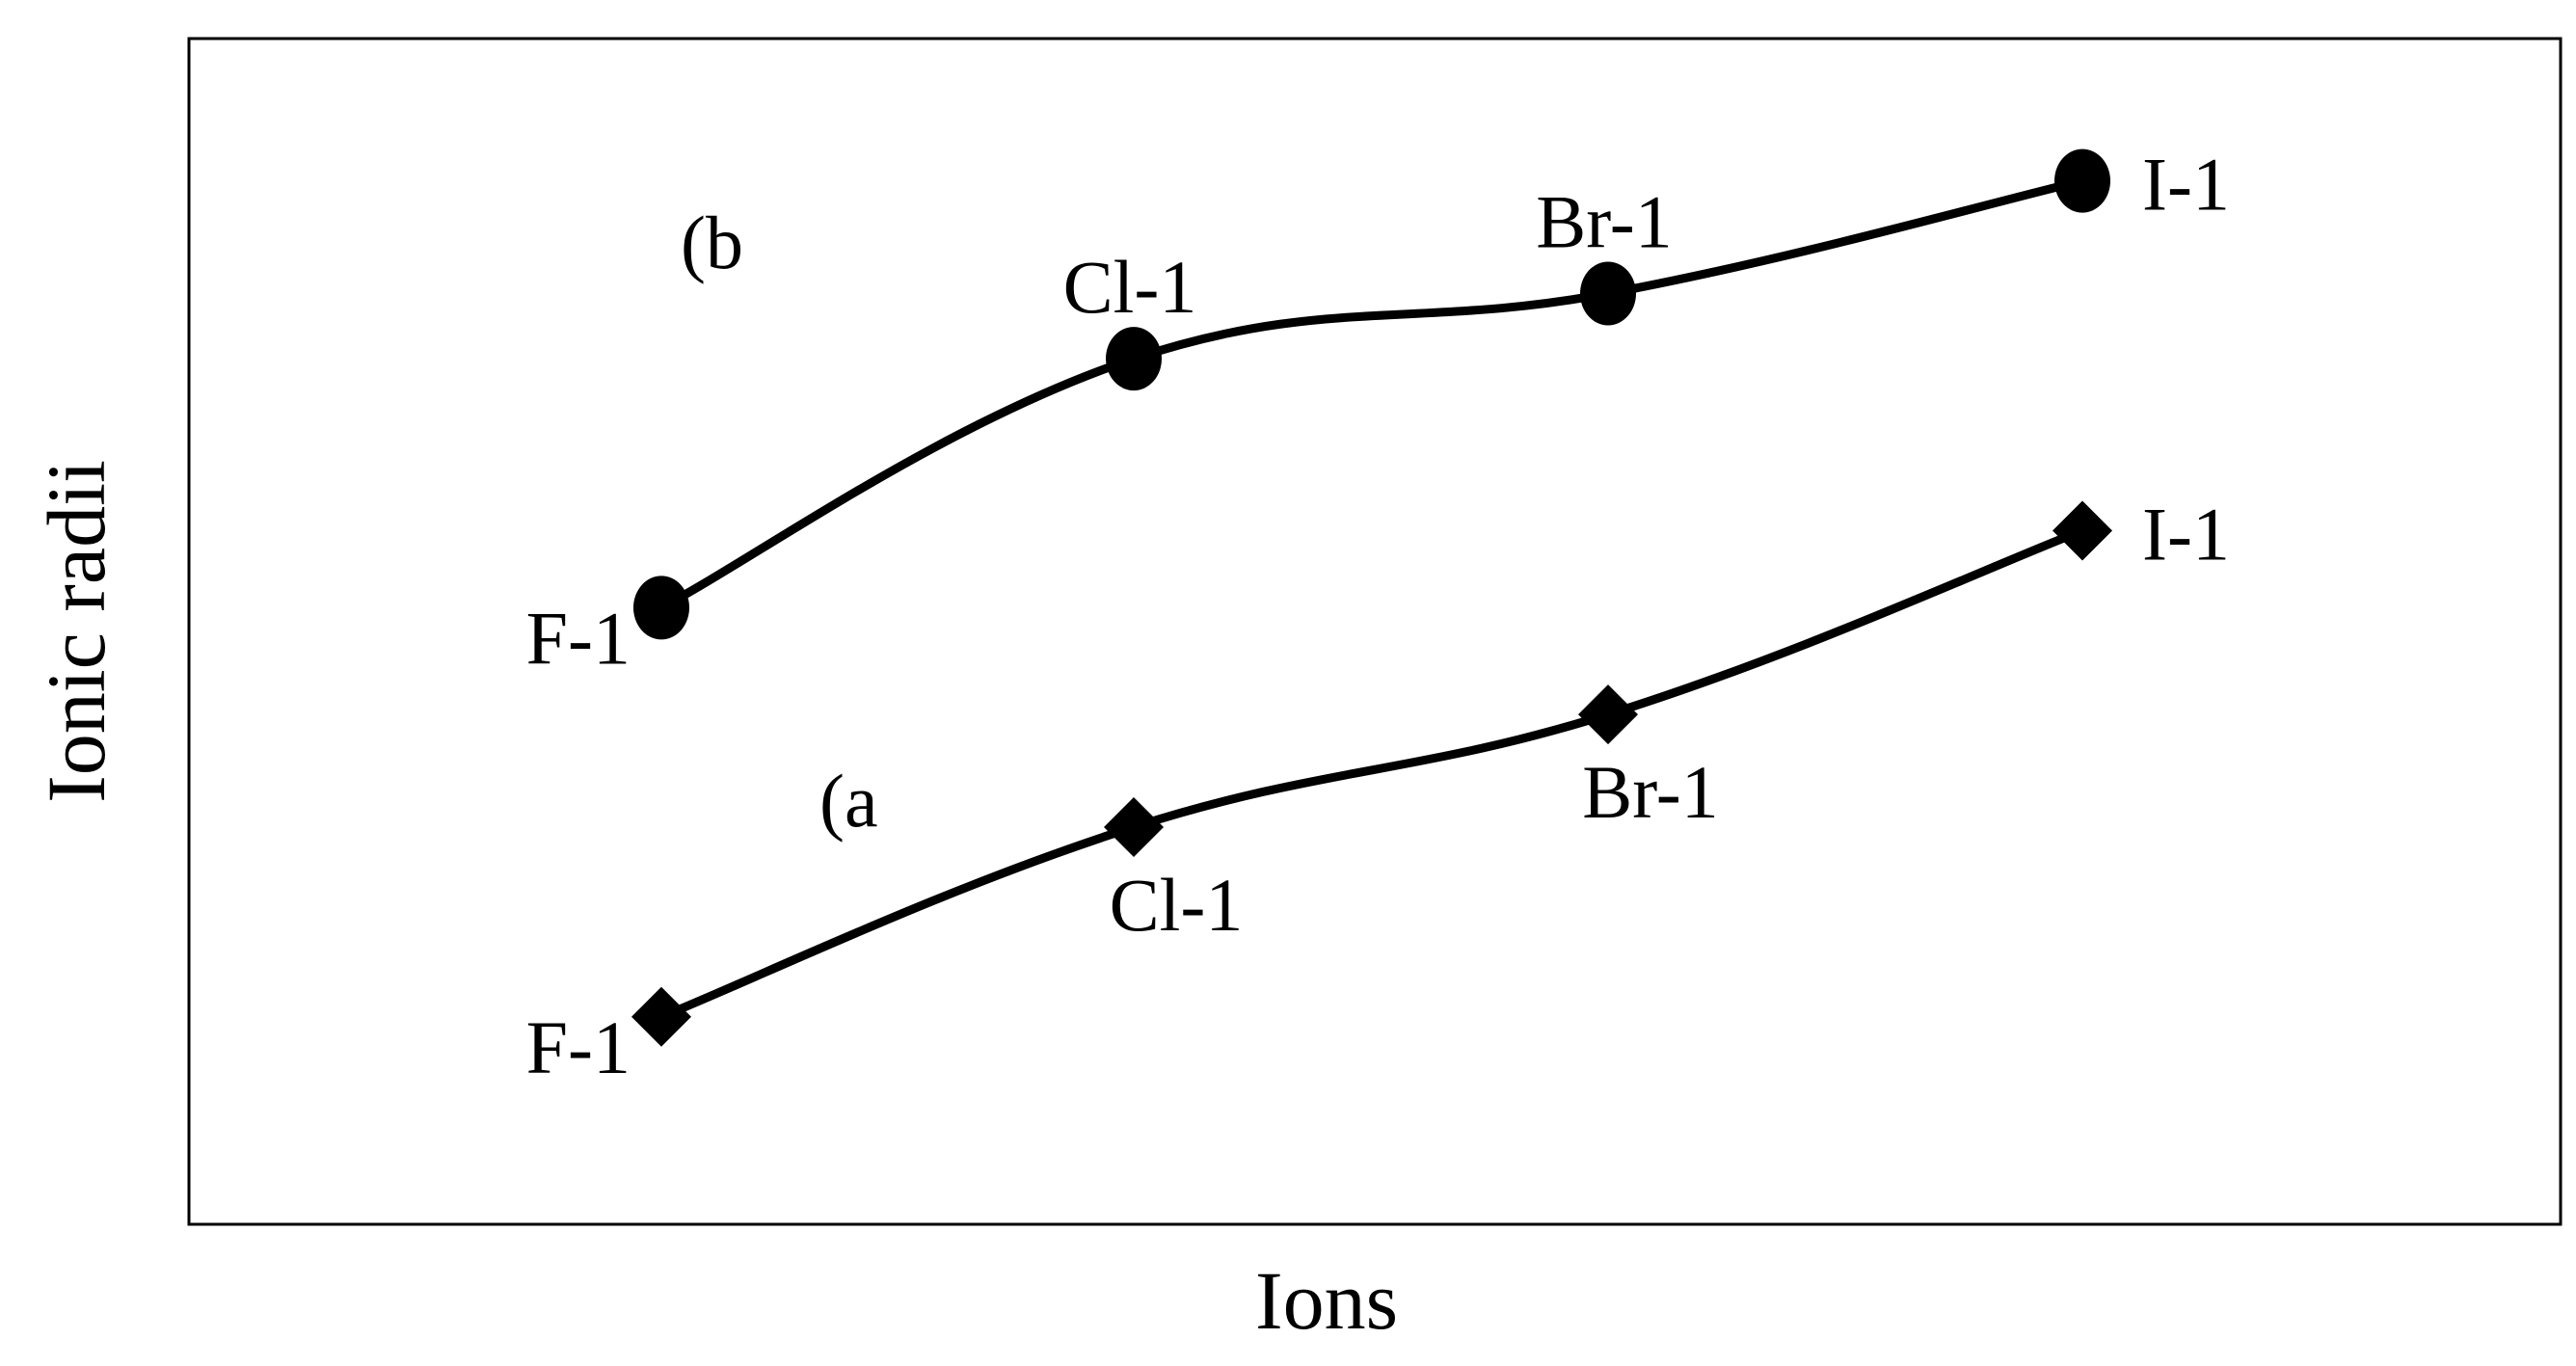 The image size is (2576, 1366). Describe the element at coordinates (76, 631) in the screenshot. I see `y-axis-title: Ionic radii` at that location.